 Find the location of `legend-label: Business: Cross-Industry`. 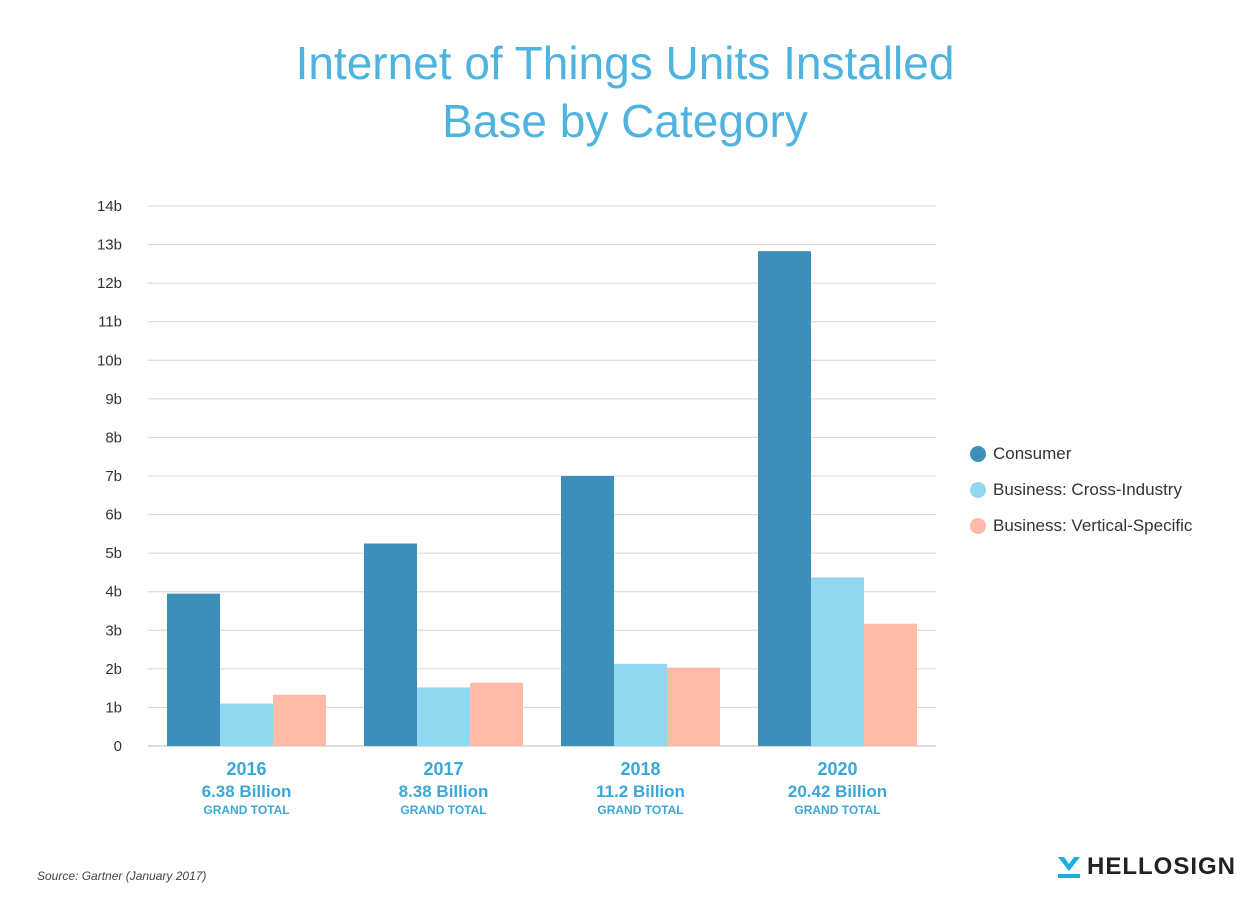

legend-label: Business: Cross-Industry is located at coordinates (1087, 489).